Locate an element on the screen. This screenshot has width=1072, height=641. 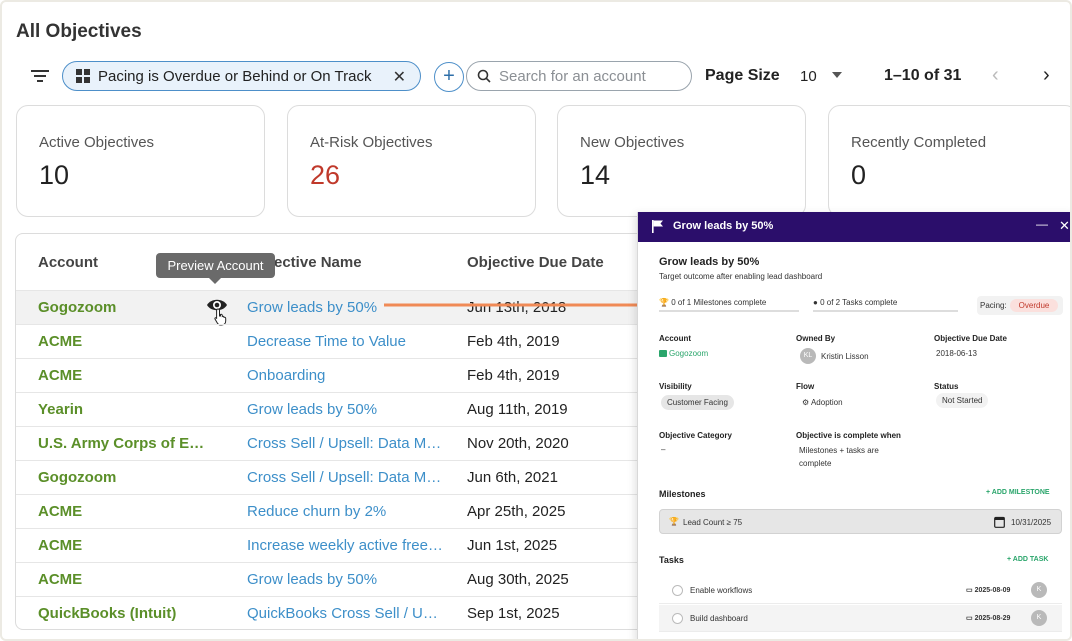
table-row: Yearin Grow leads by 50% Aug 11th, 2019 is located at coordinates (335, 409).